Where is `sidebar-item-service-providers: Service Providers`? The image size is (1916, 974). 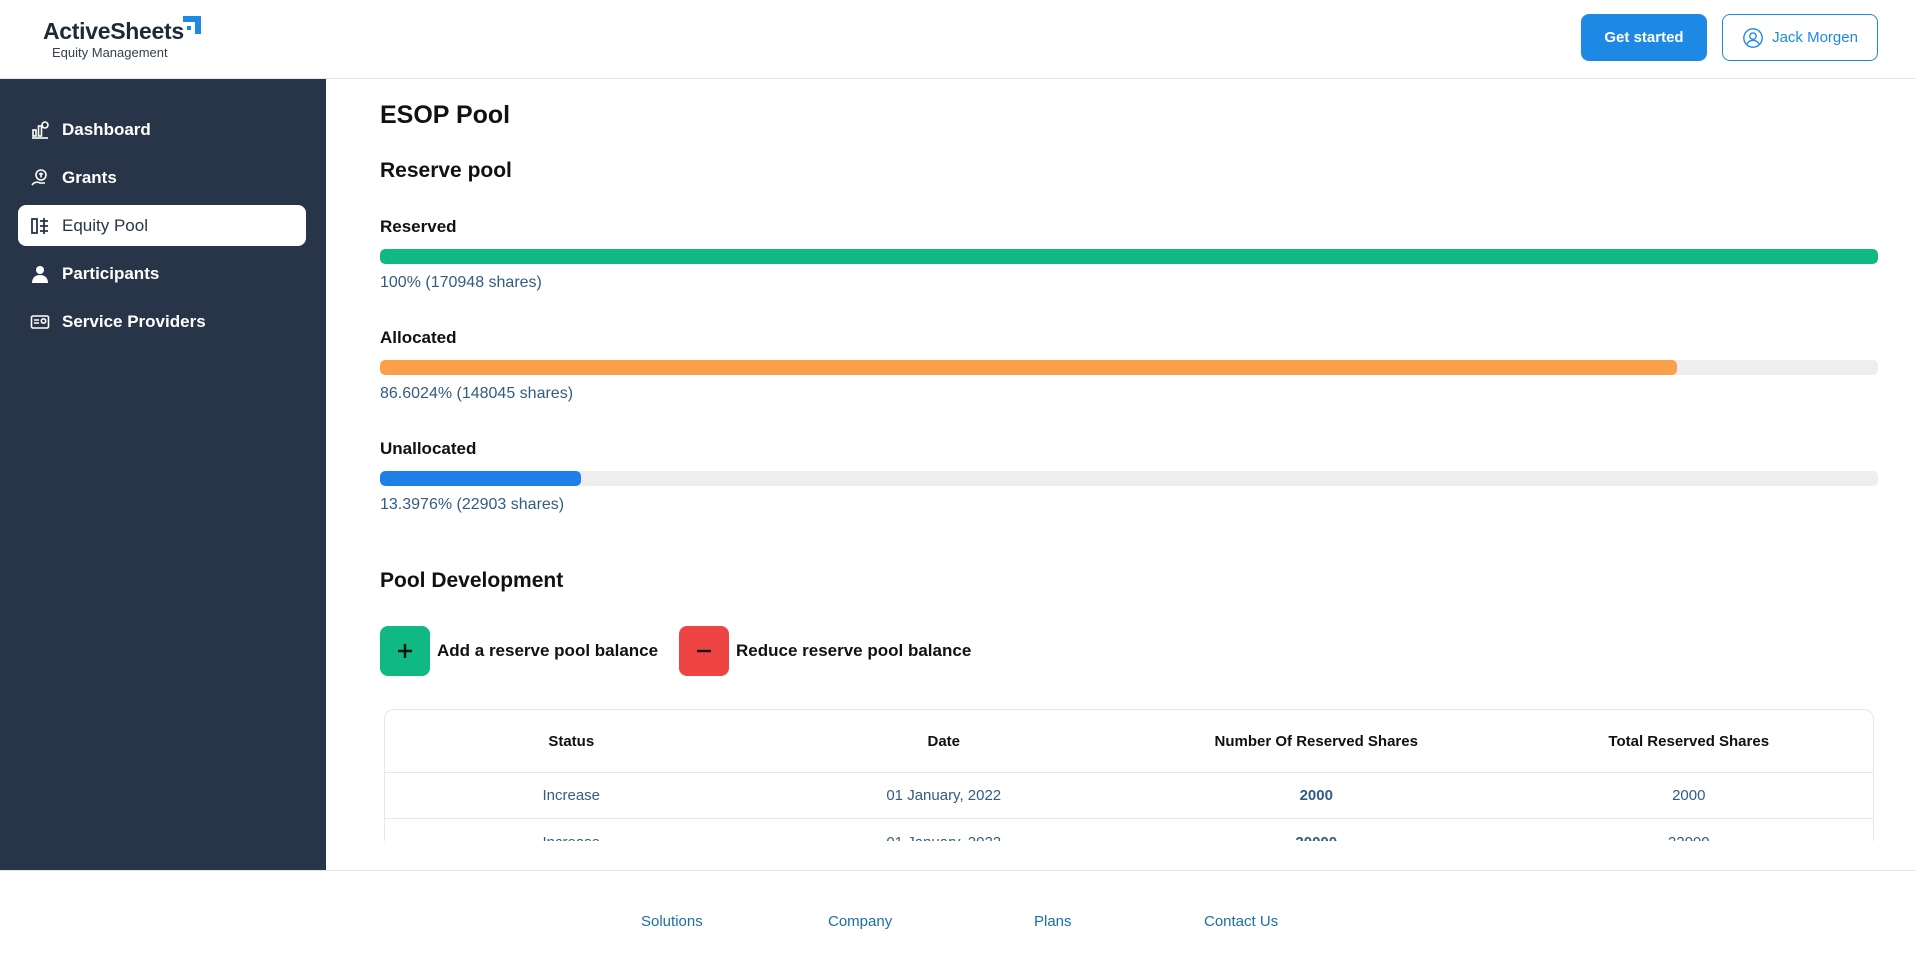 sidebar-item-service-providers: Service Providers is located at coordinates (162, 321).